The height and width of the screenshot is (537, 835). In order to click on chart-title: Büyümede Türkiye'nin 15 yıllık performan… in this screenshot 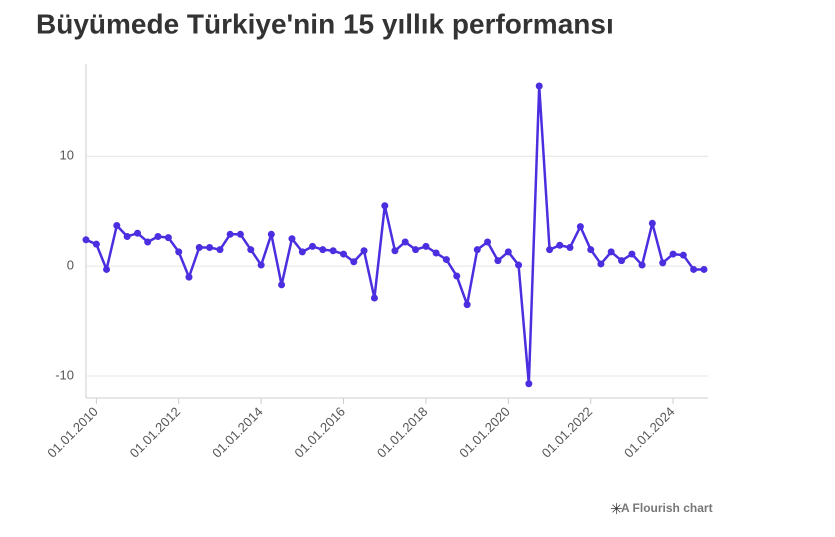, I will do `click(325, 23)`.